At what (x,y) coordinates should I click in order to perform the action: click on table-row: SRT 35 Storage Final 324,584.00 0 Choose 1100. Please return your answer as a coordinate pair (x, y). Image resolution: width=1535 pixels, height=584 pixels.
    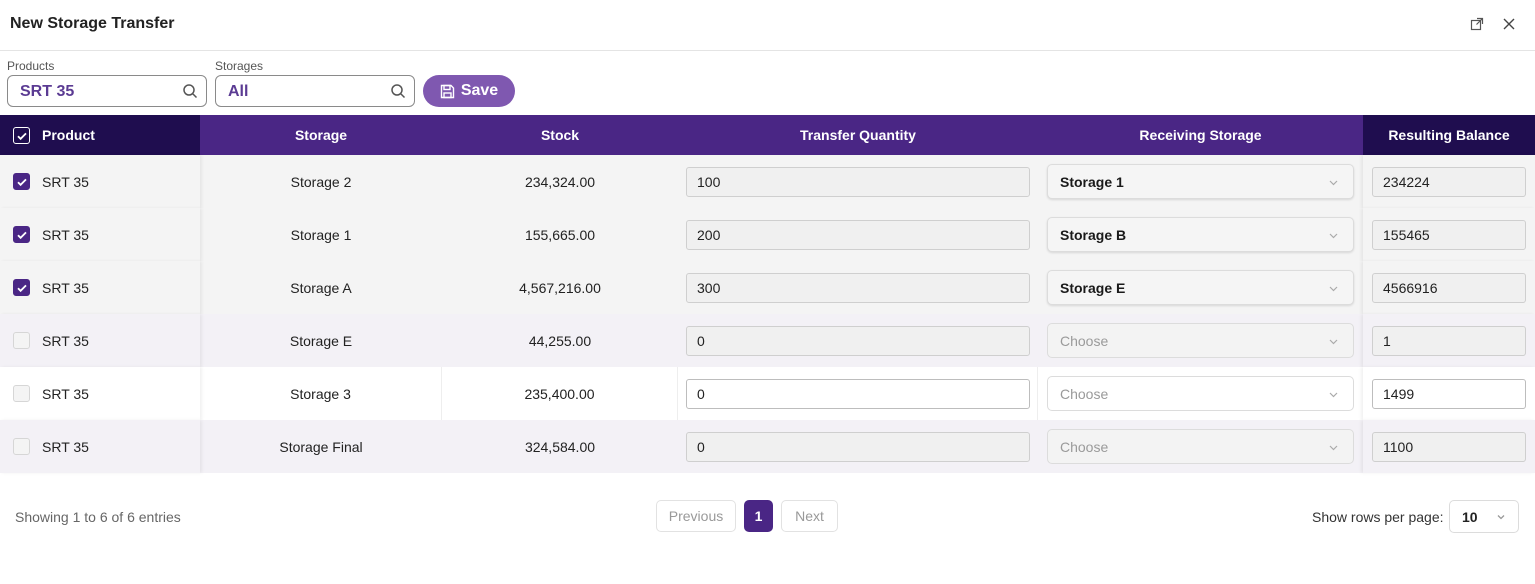
    Looking at the image, I should click on (767, 446).